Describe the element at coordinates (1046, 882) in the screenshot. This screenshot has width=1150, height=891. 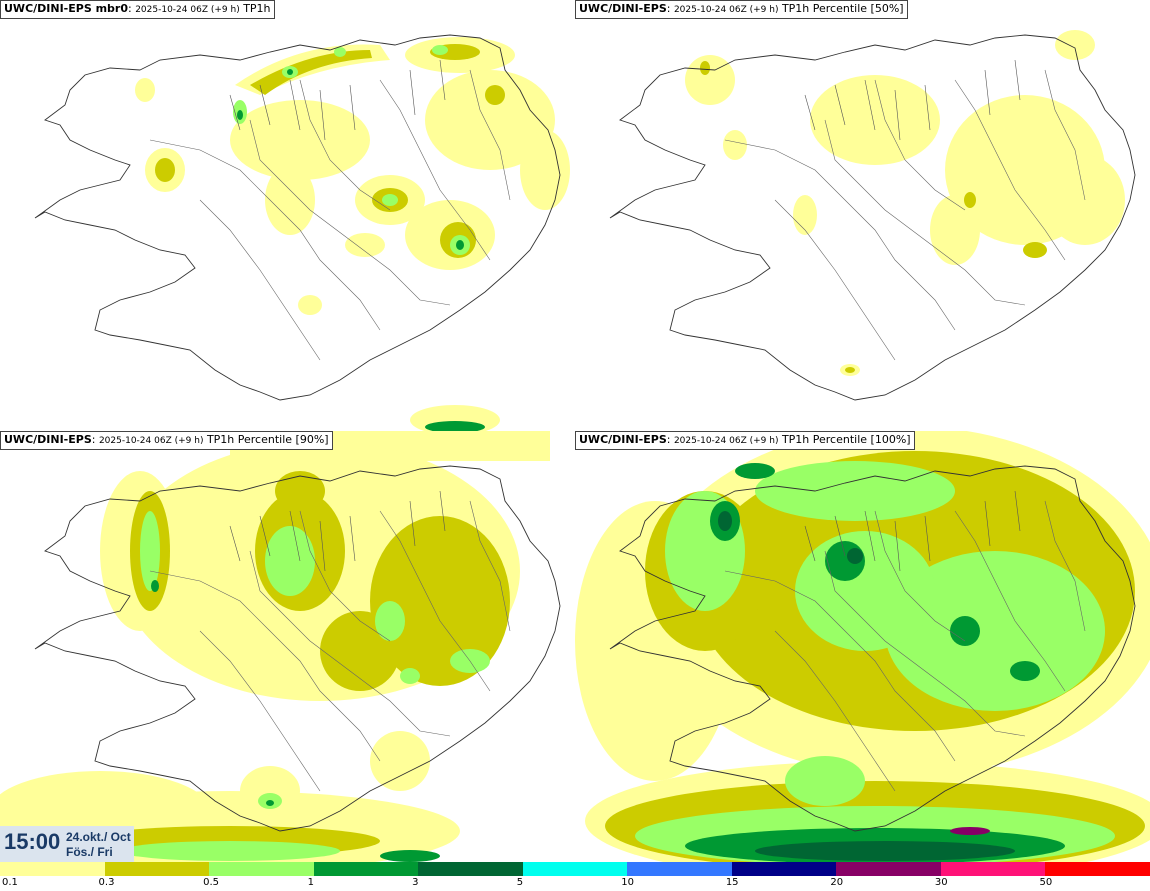
I see `colorbar-label: 50` at that location.